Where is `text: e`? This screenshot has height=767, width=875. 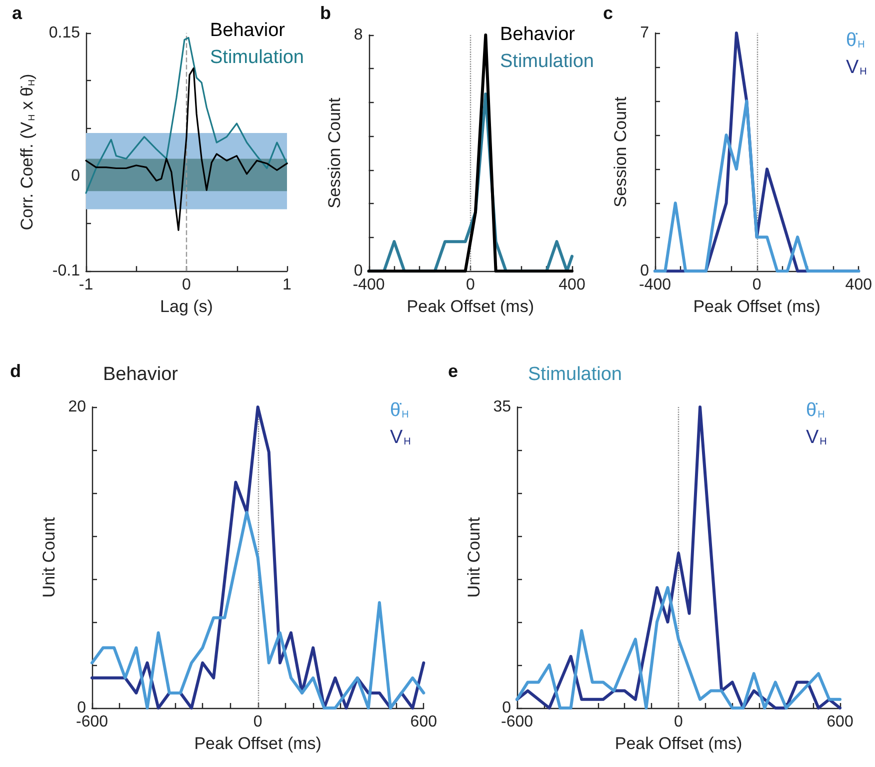
text: e is located at coordinates (453, 371).